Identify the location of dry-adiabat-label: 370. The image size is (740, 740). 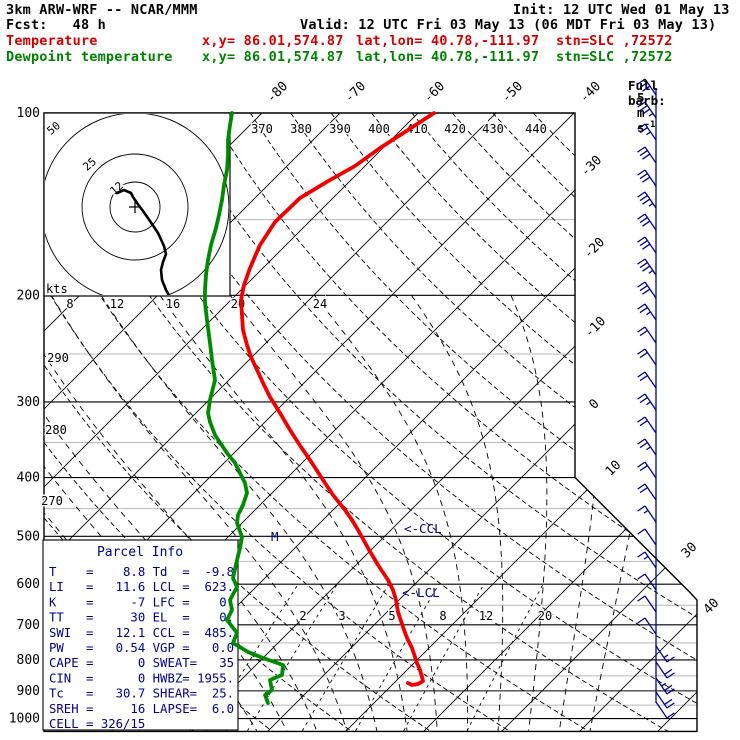
(262, 129).